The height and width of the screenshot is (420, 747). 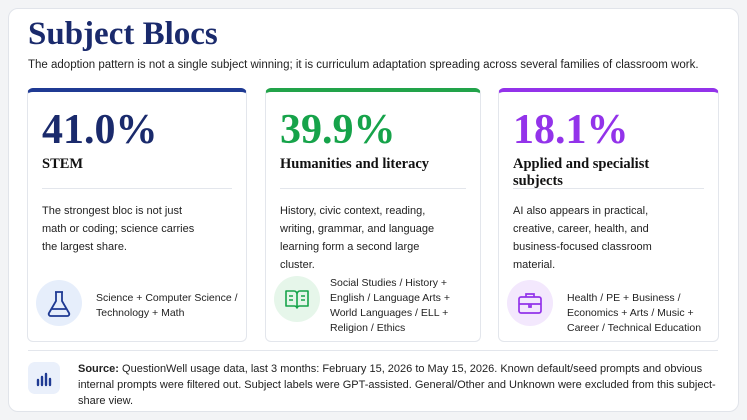 What do you see at coordinates (123, 34) in the screenshot?
I see `title: Subject Blocs` at bounding box center [123, 34].